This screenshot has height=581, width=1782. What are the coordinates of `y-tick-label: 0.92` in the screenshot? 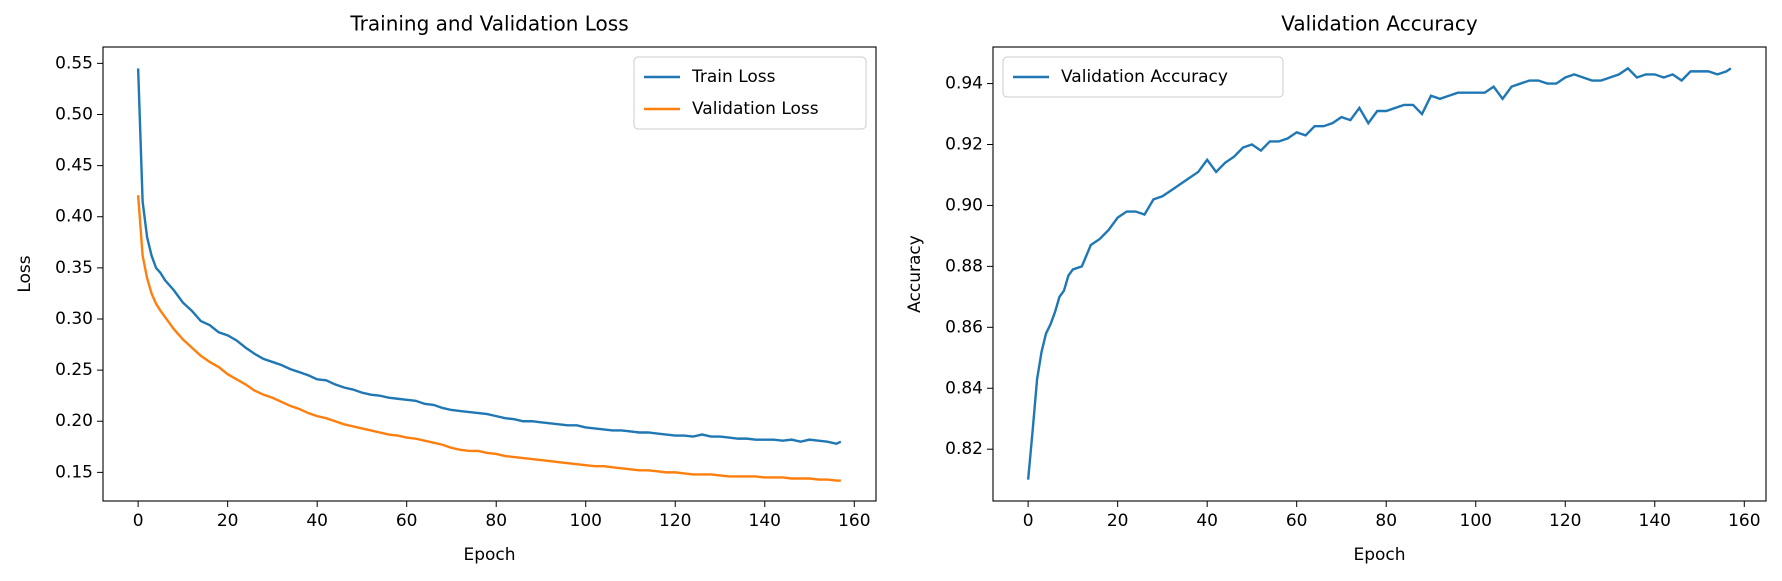 It's located at (964, 145).